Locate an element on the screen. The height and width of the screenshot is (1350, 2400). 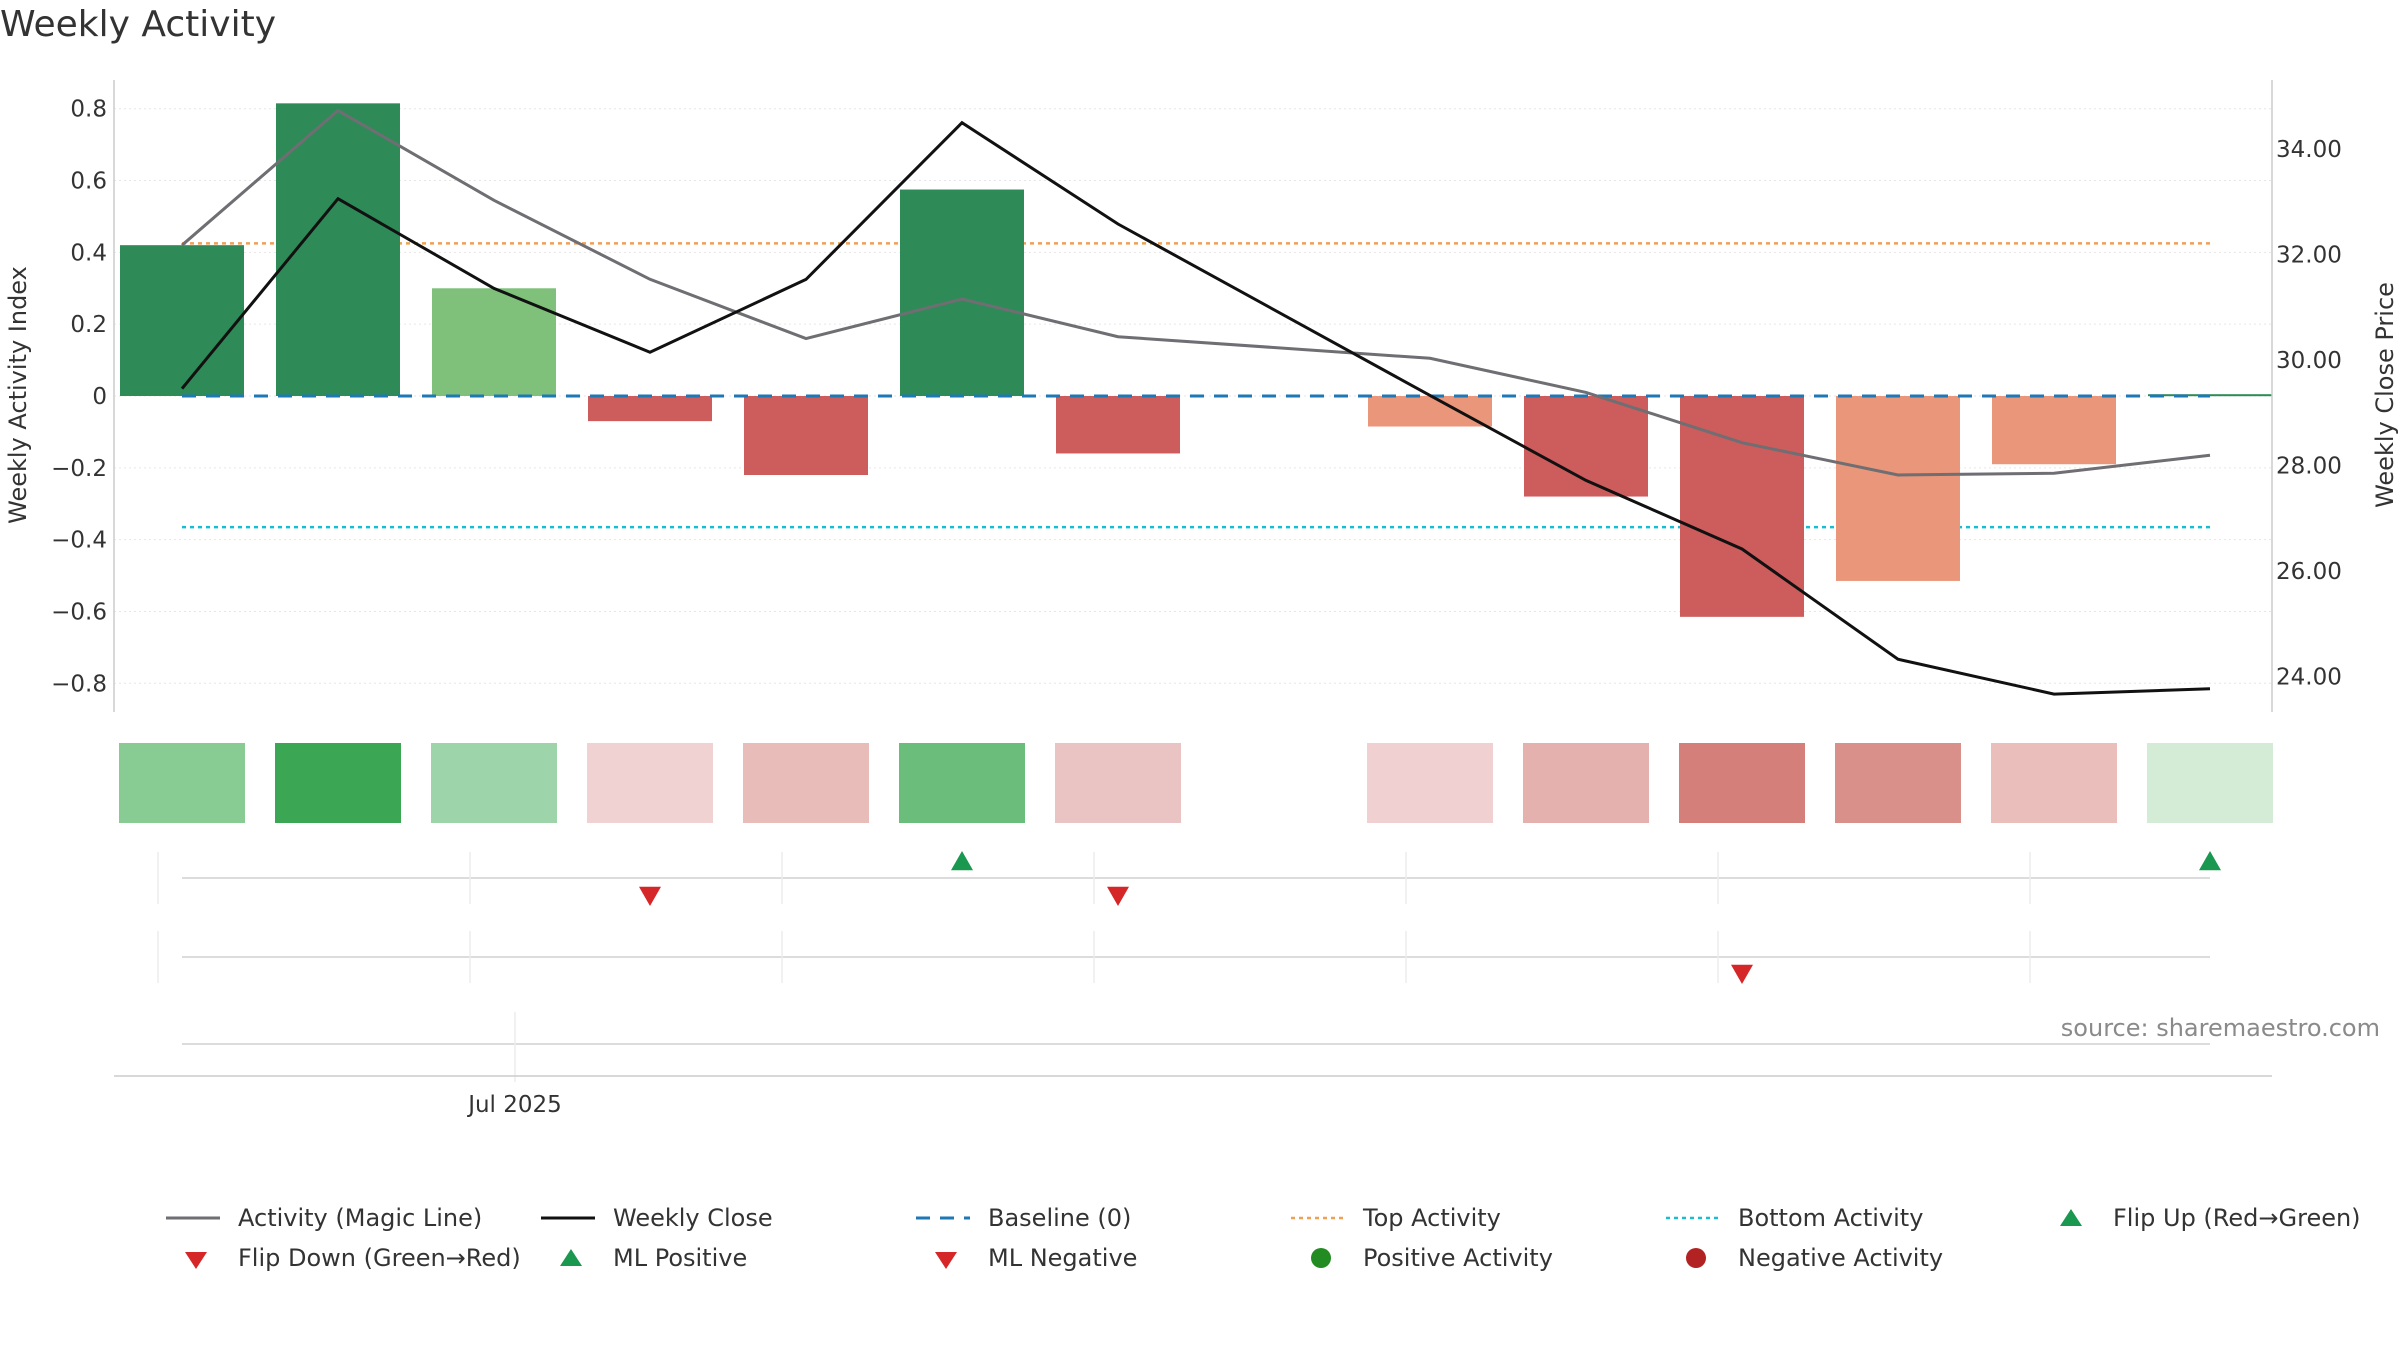
legend-item: Flip Up (Red→Green) is located at coordinates (2217, 1218).